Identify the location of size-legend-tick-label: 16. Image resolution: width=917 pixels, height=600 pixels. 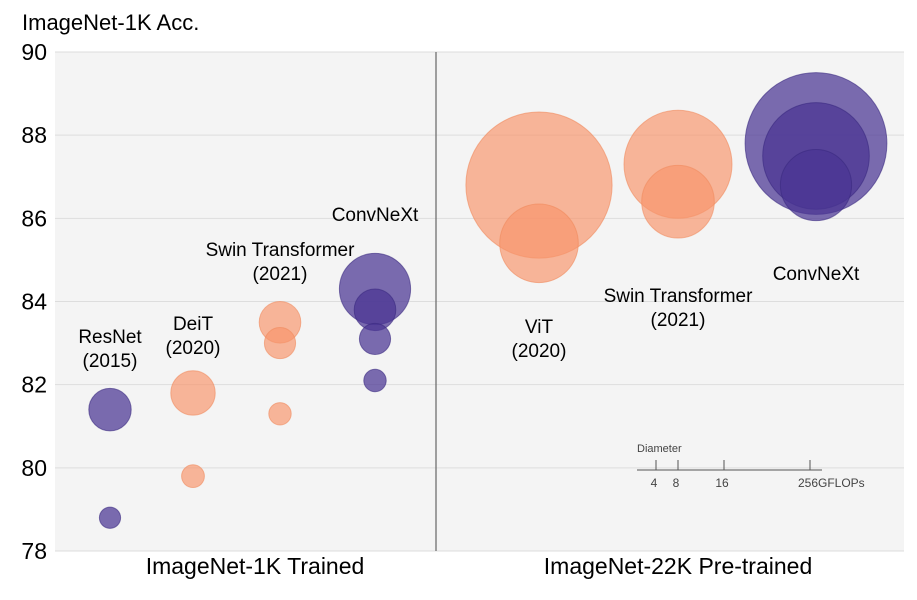
(722, 483).